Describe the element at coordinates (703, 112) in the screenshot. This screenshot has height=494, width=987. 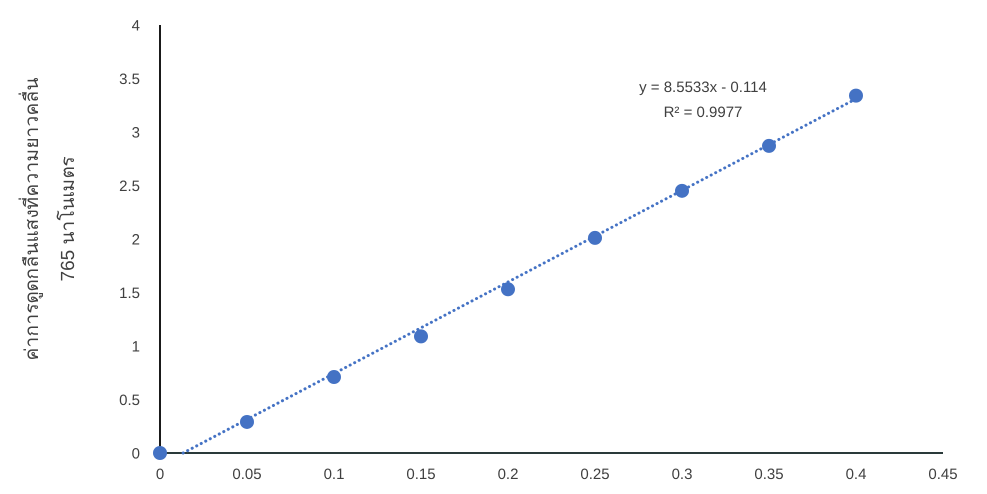
I see `annotation: R² = 0.9977` at that location.